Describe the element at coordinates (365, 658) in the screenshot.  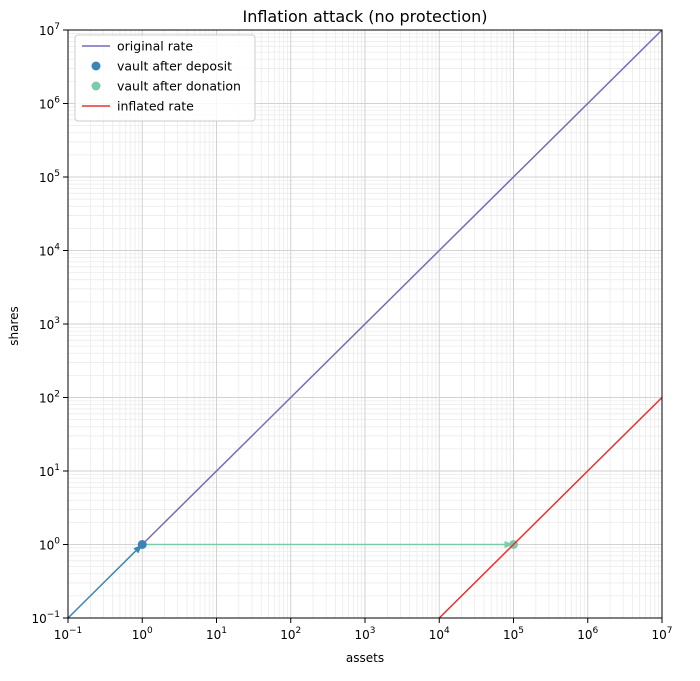
I see `x-axis-label: assets` at that location.